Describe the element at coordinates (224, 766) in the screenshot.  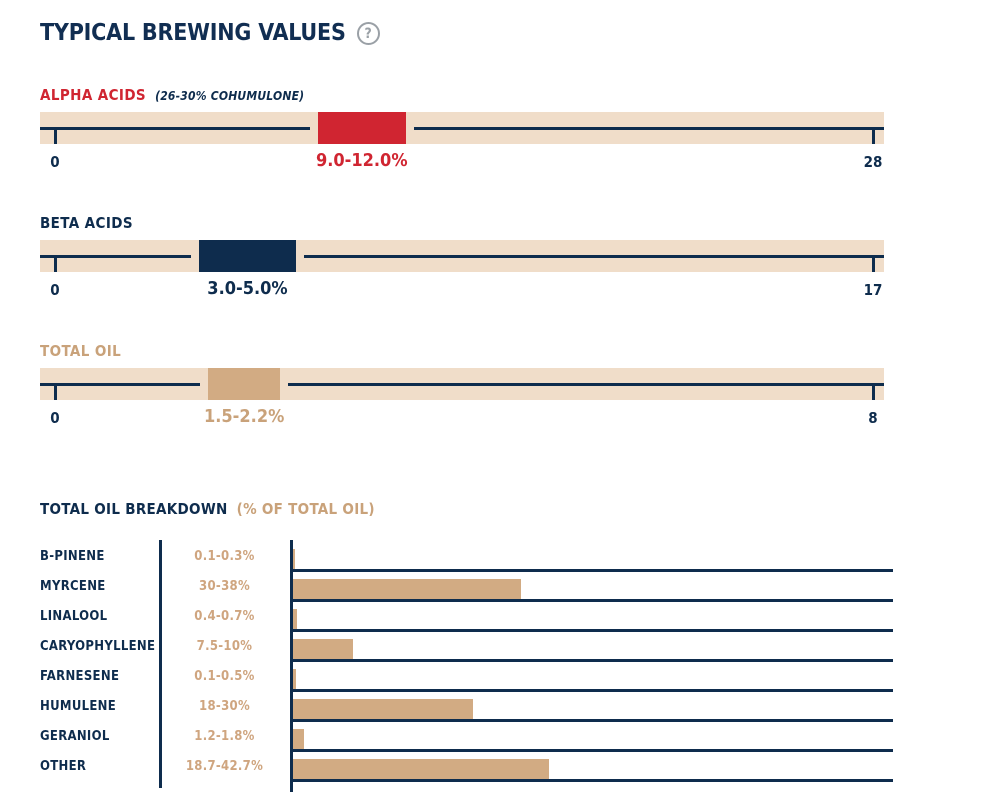
I see `compound-range-value: 18.7-42.7%` at that location.